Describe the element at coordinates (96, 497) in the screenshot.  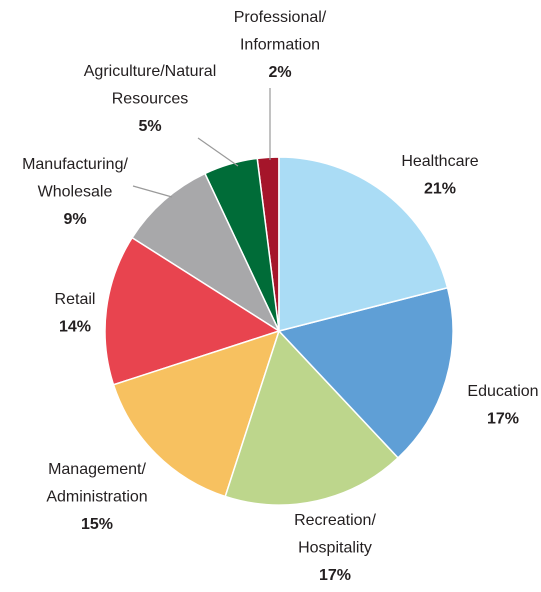
I see `slice-label: Administration` at that location.